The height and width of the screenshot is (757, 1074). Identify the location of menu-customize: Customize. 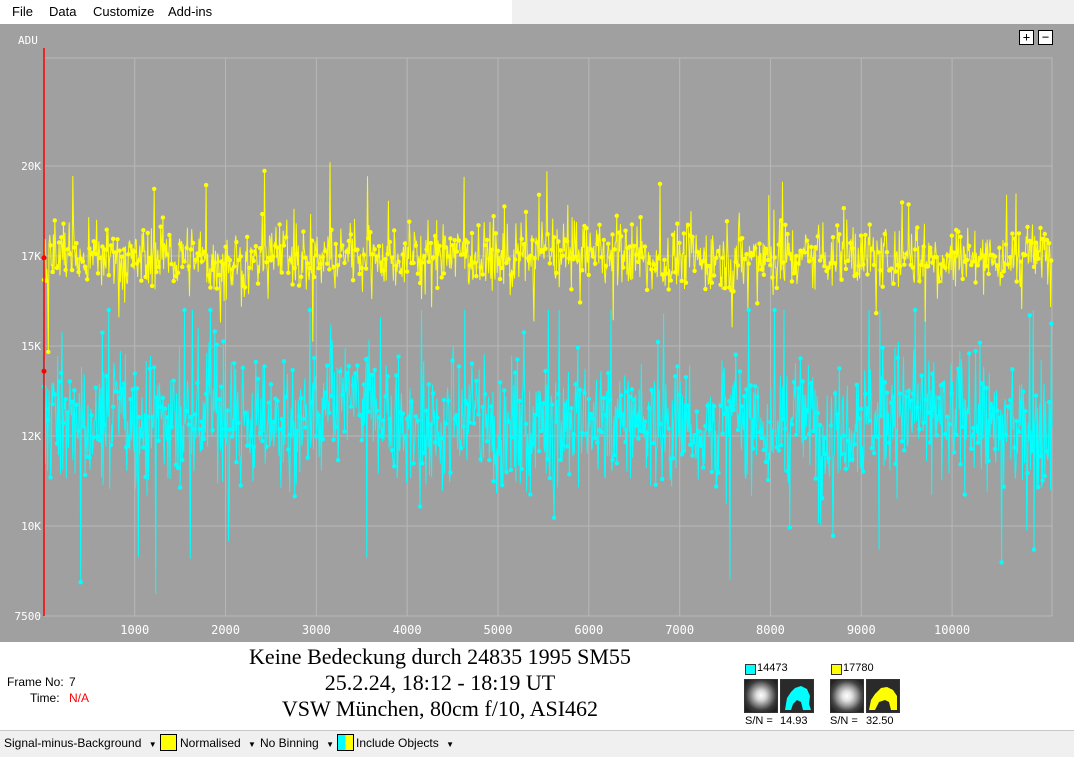
(124, 11).